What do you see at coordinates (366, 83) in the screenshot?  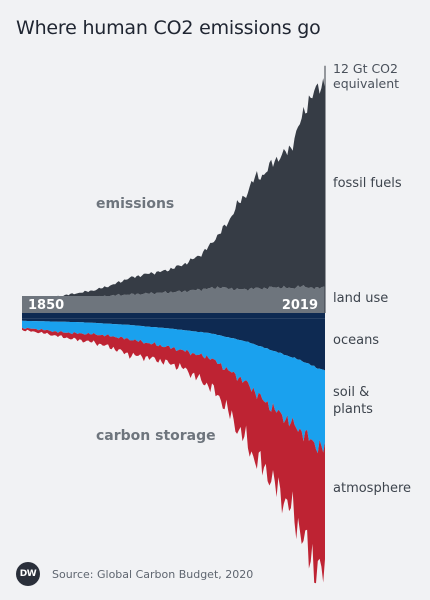 I see `unit-label-line2: equivalent` at bounding box center [366, 83].